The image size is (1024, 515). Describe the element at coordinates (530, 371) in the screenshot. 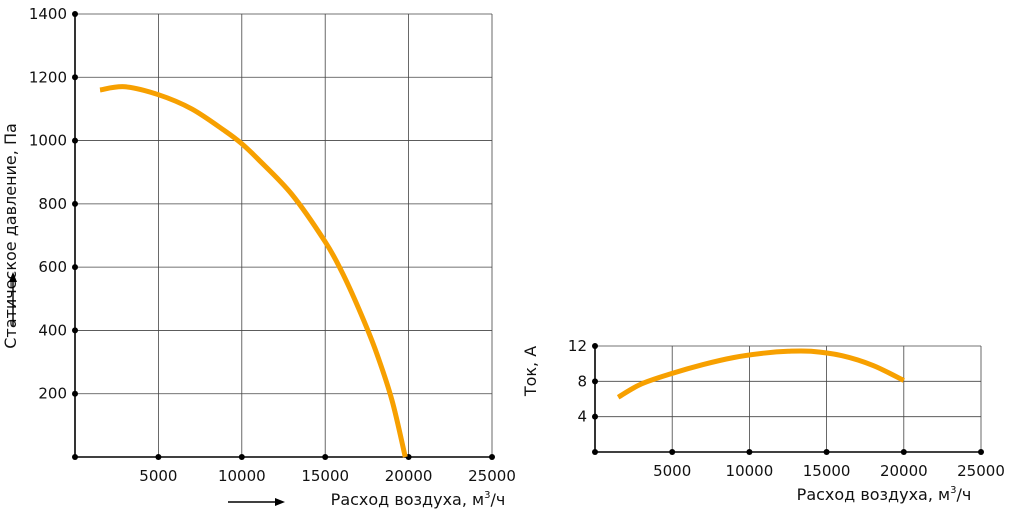

I see `y-axis-label: Ток, А` at that location.